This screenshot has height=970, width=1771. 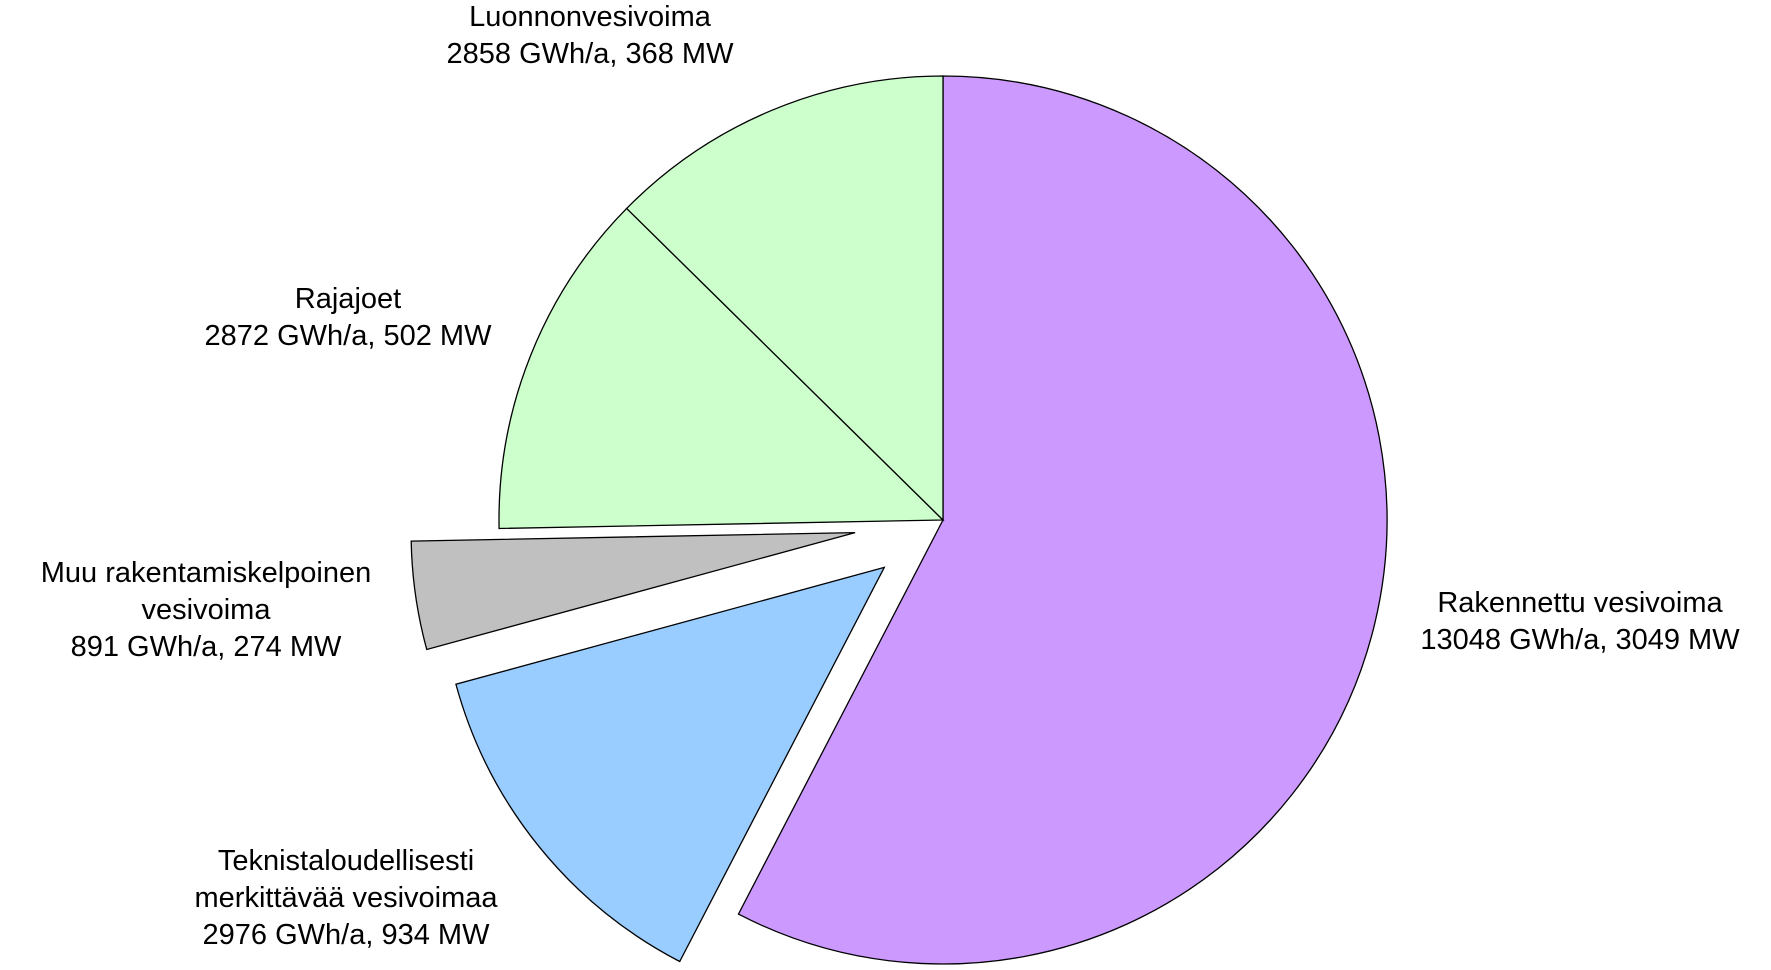 What do you see at coordinates (349, 336) in the screenshot?
I see `value-label: 2872 GWh/a, 502 MW` at bounding box center [349, 336].